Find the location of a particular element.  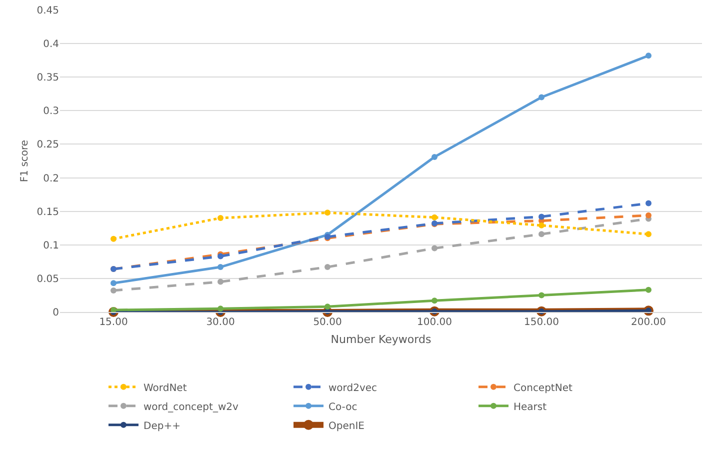

y-tick-label: 0.2 is located at coordinates (51, 178).